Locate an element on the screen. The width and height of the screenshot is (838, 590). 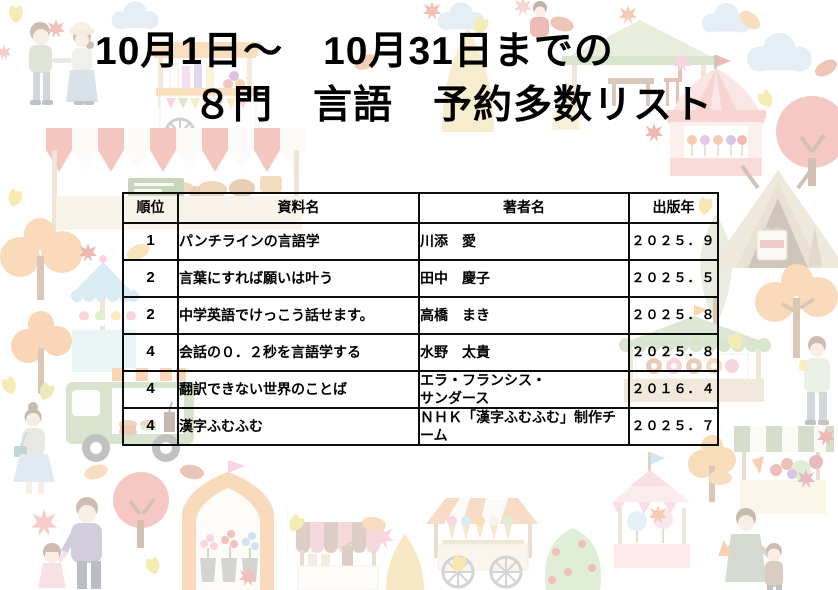
table-row: 4 漢字ふむふむ ＮＨＫ「漢字ふむふむ」制作チーム ２０２５．７ is located at coordinates (420, 426).